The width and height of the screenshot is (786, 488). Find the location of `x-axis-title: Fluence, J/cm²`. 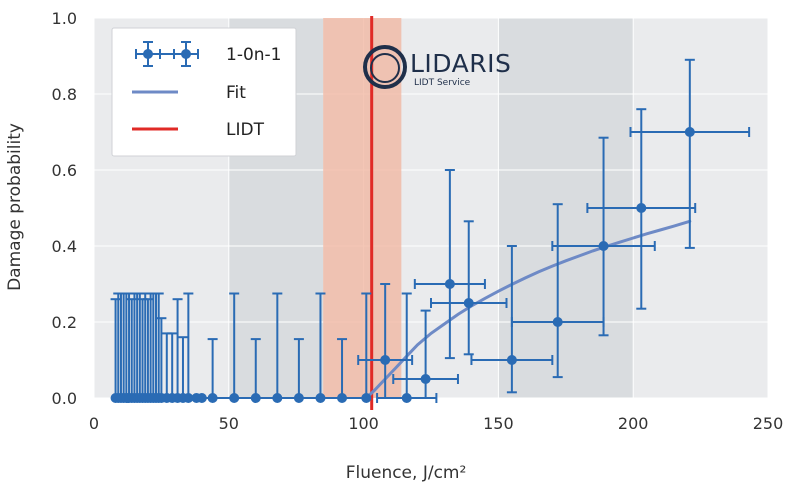

x-axis-title: Fluence, J/cm² is located at coordinates (406, 473).